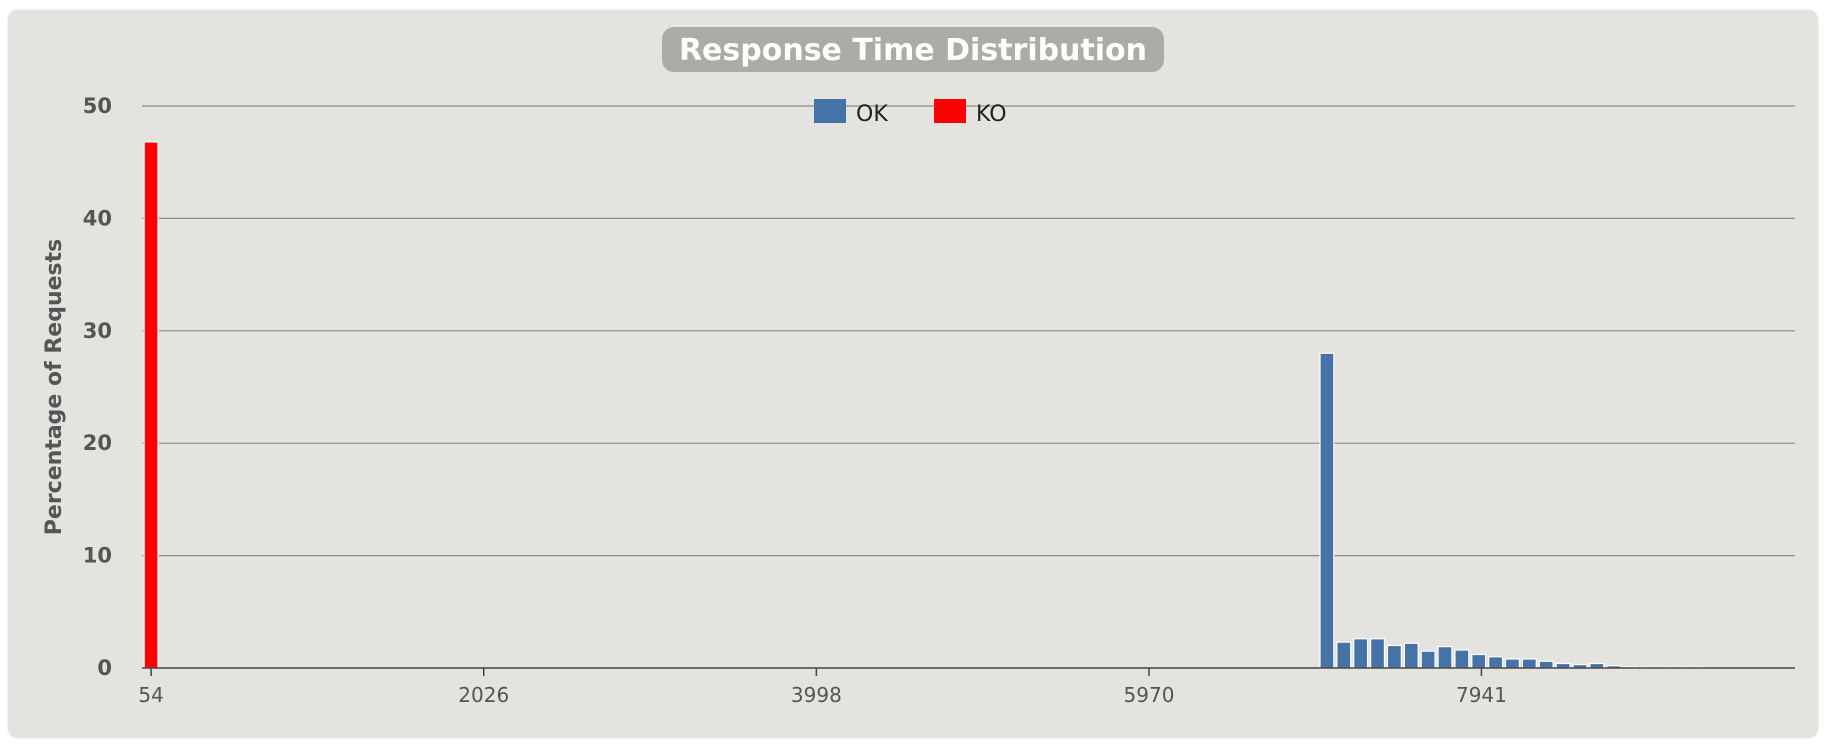  I want to click on y-tick-label: 20, so click(97, 443).